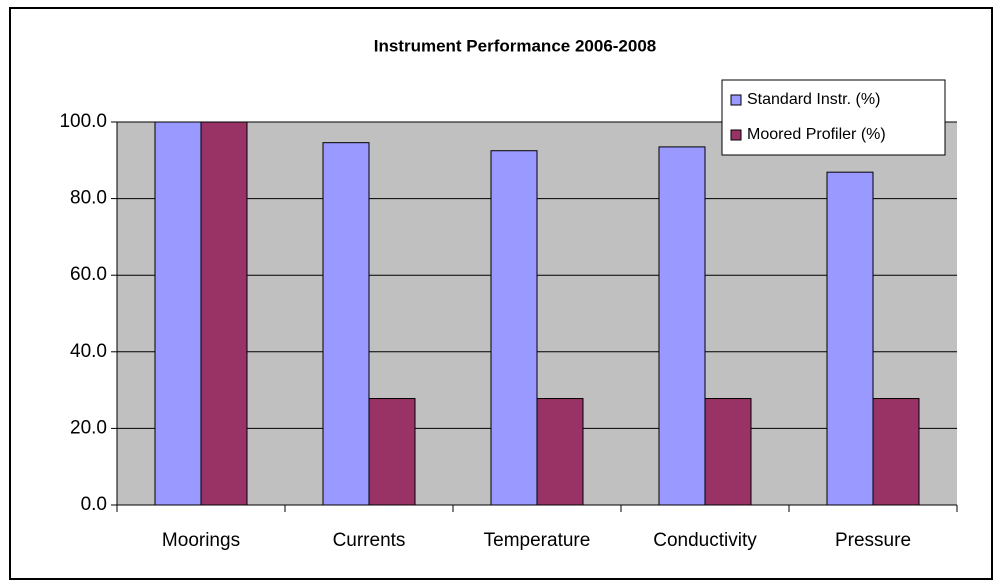 The width and height of the screenshot is (995, 581). I want to click on y-tick-label: 100.0, so click(83, 121).